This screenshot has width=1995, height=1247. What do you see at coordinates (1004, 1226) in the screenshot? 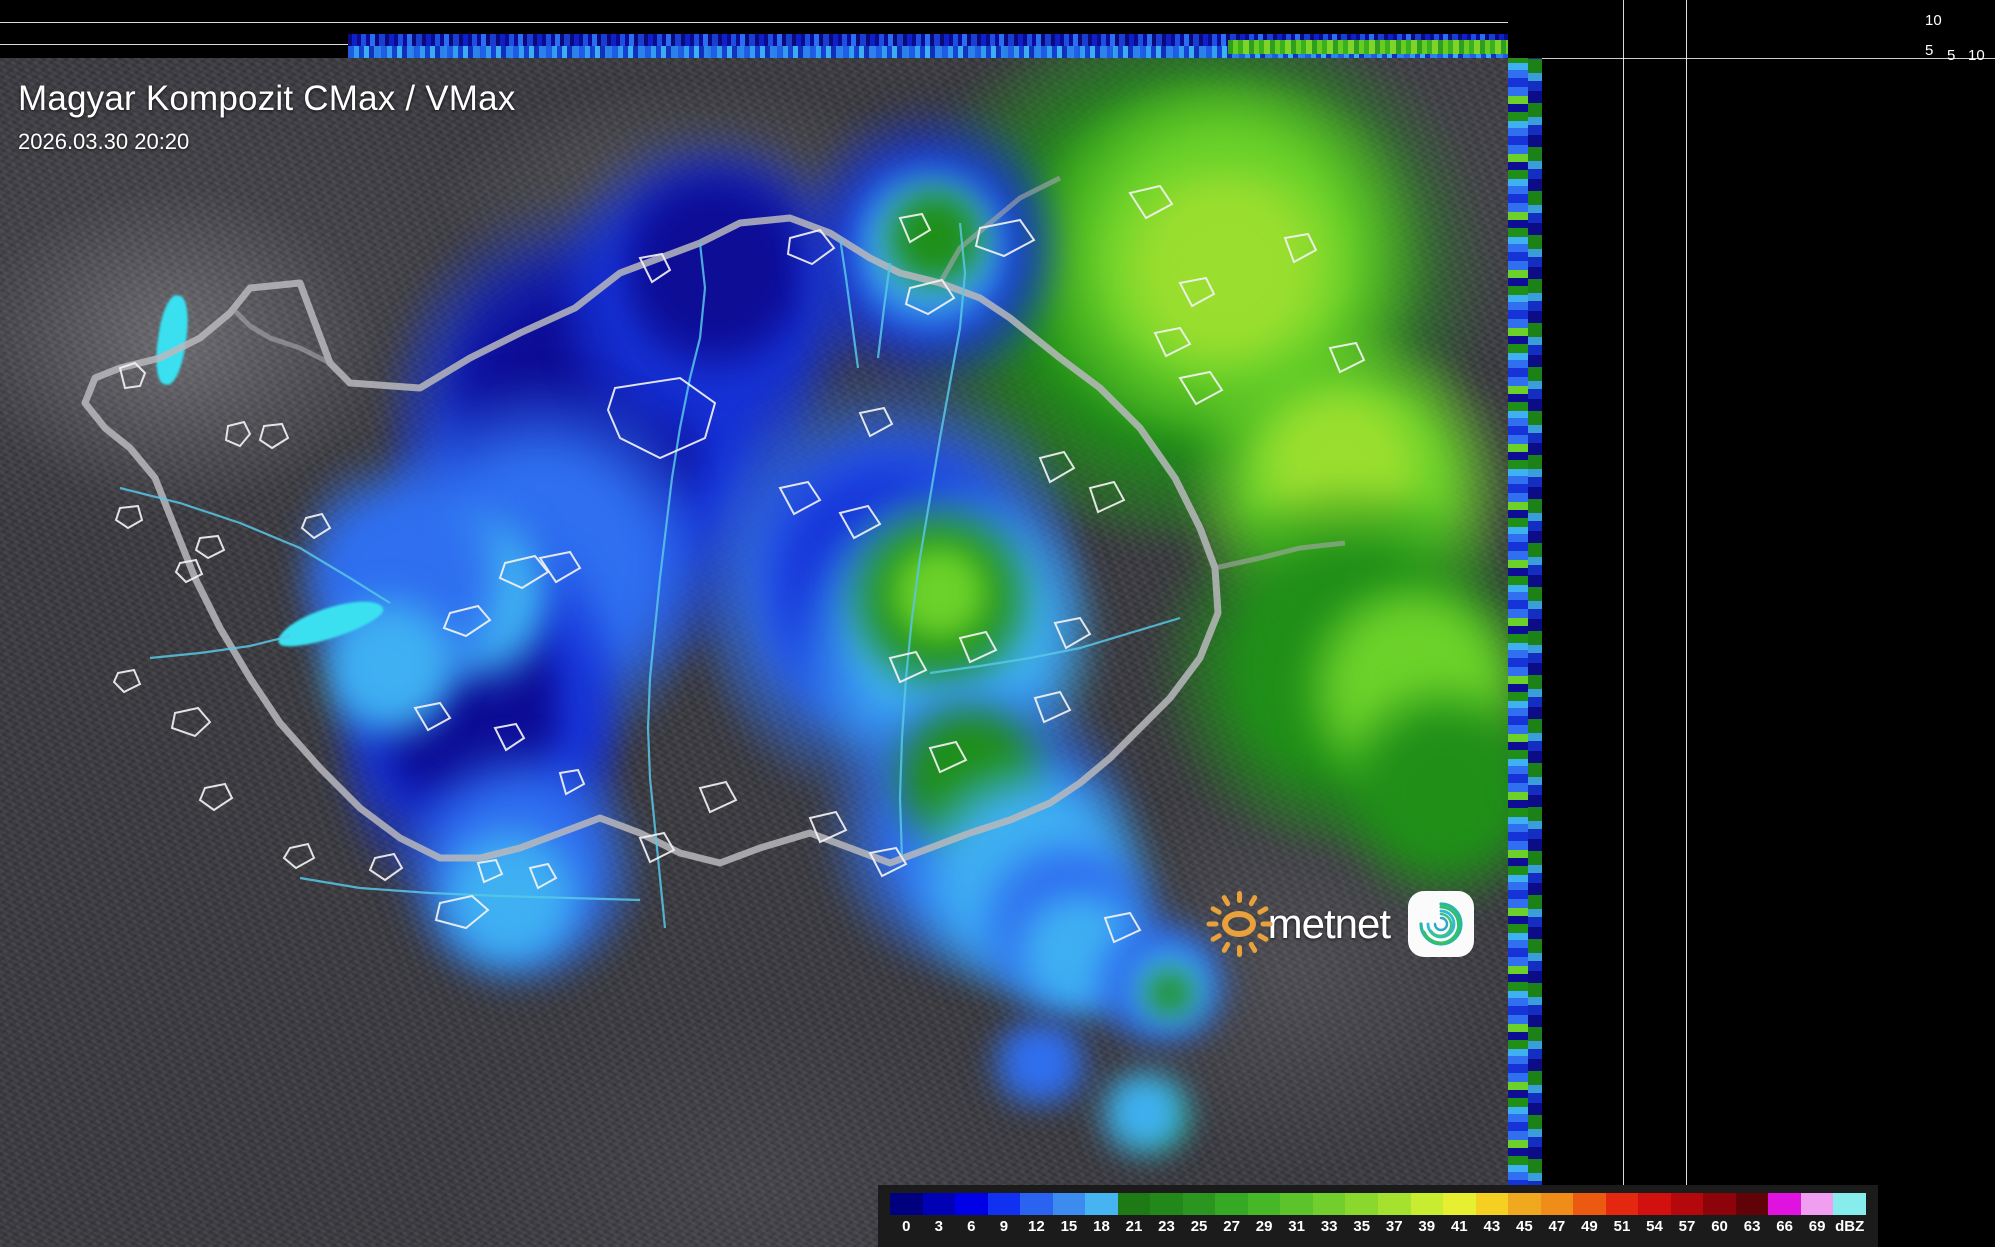
I see `scale-tick-label: 9` at bounding box center [1004, 1226].